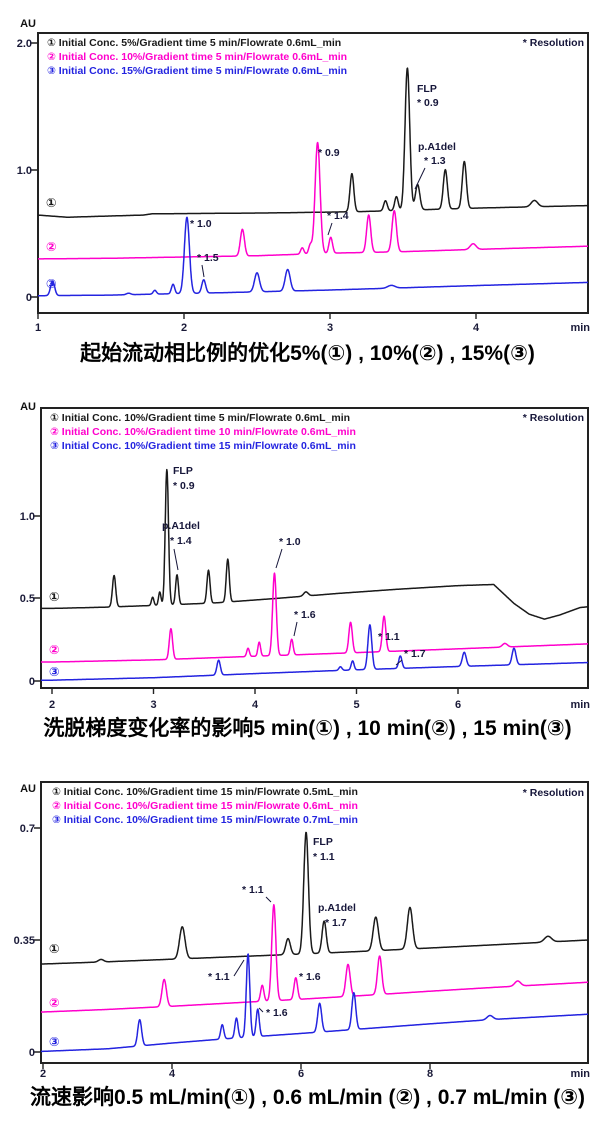  I want to click on y-tick-label: 0.7, so click(27, 829).